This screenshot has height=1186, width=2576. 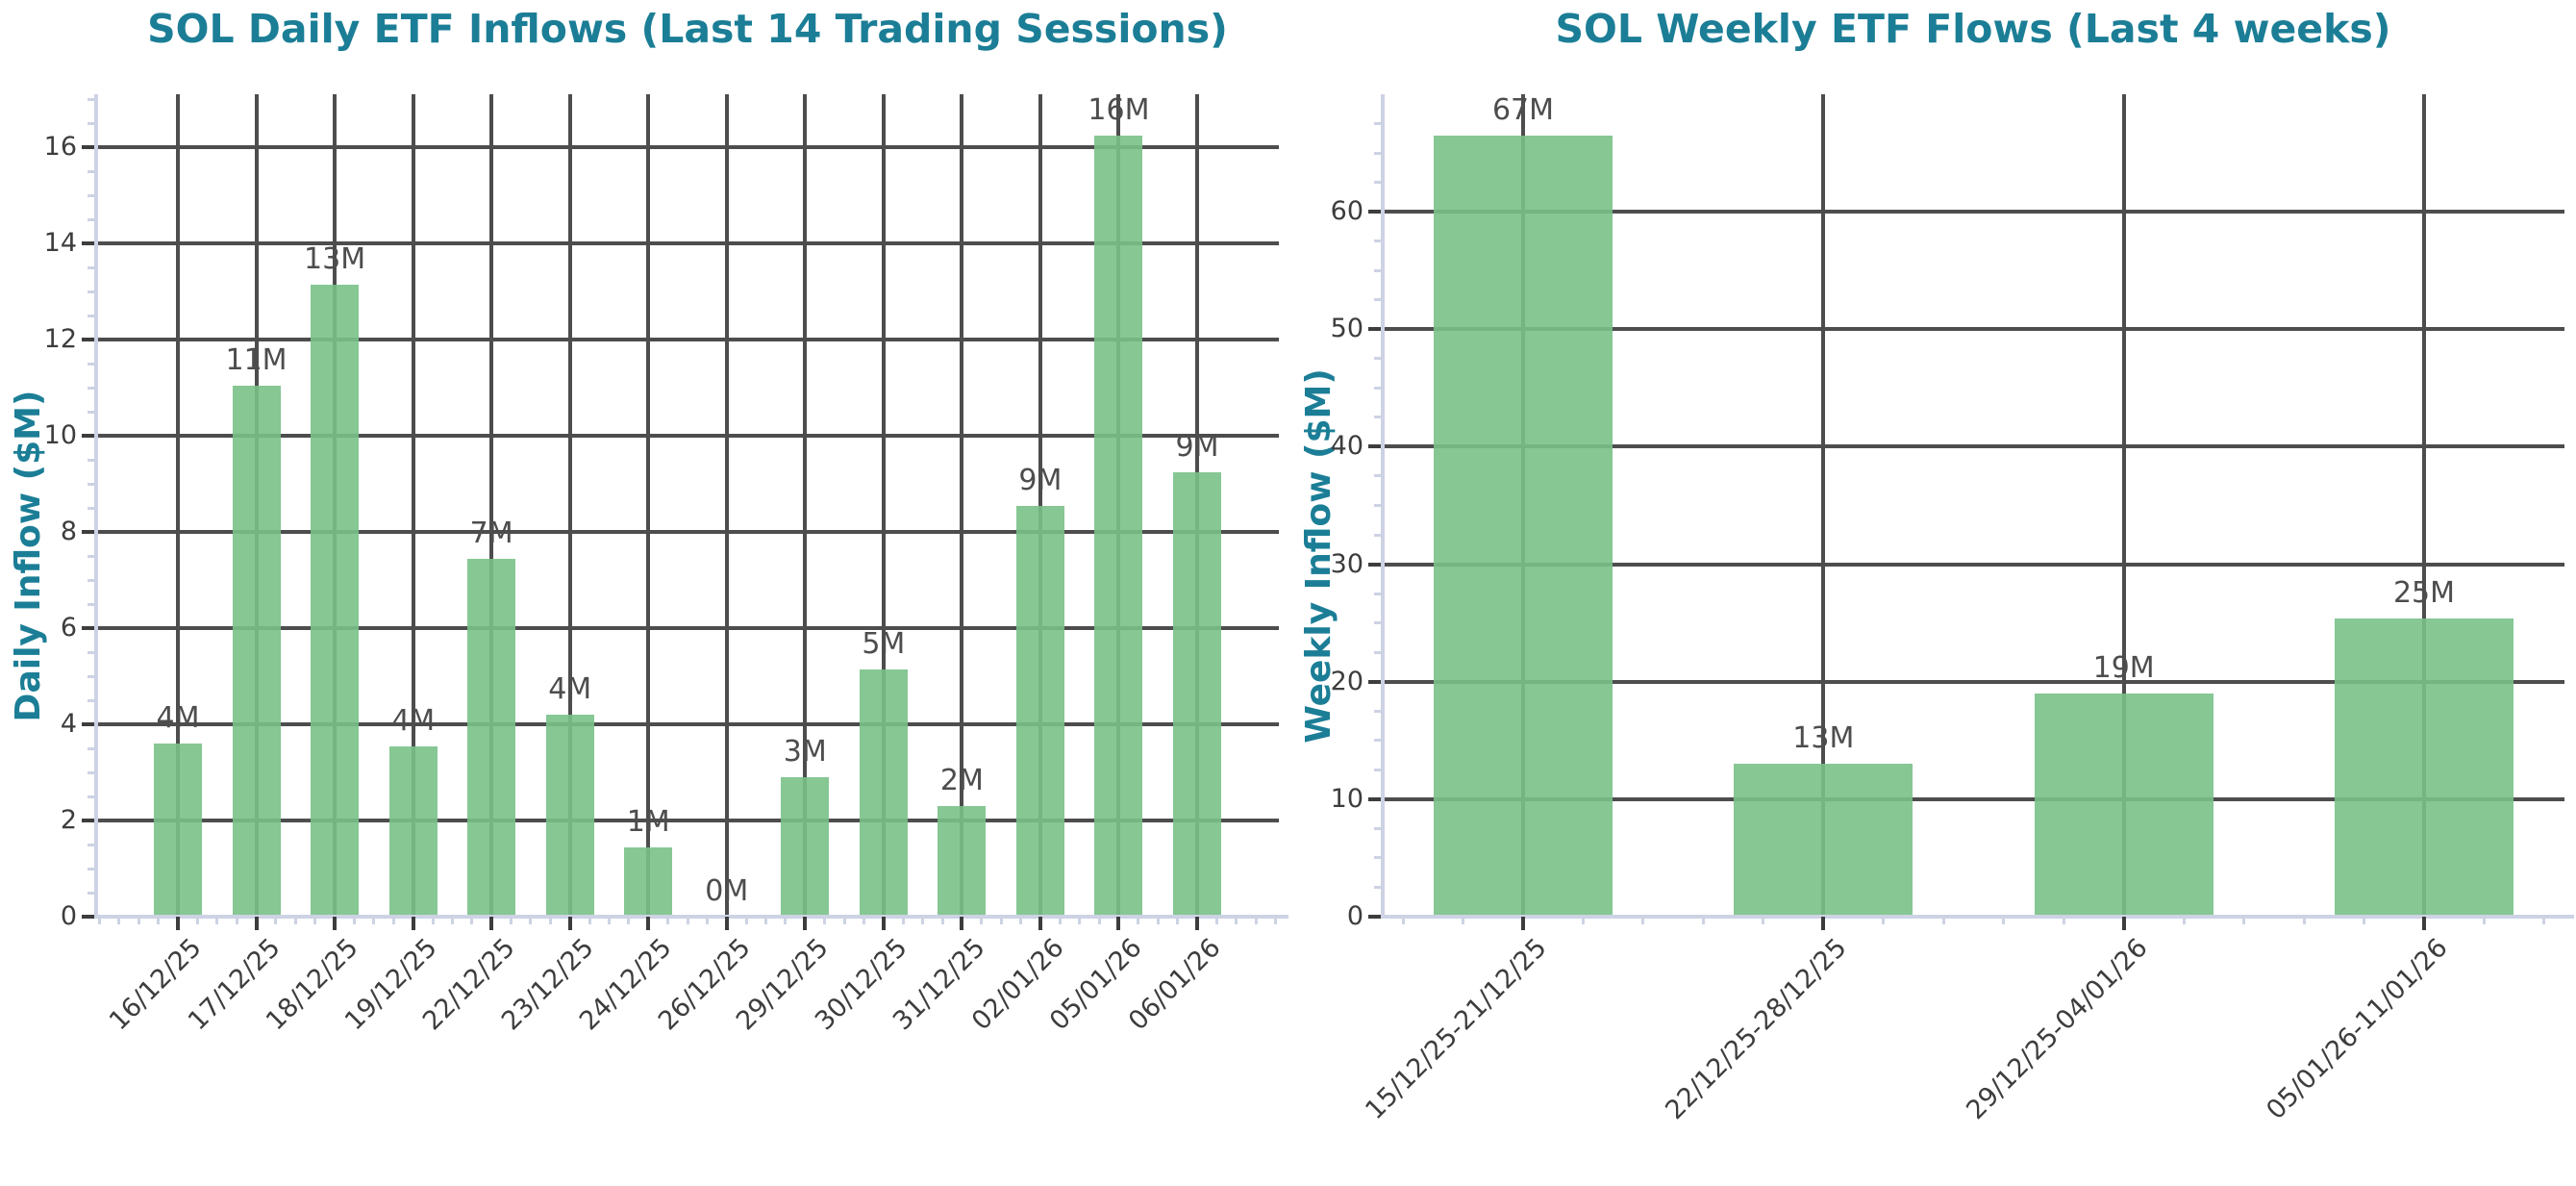 What do you see at coordinates (1456, 1029) in the screenshot?
I see `x-tick-label: 15/12/25-21/12/25` at bounding box center [1456, 1029].